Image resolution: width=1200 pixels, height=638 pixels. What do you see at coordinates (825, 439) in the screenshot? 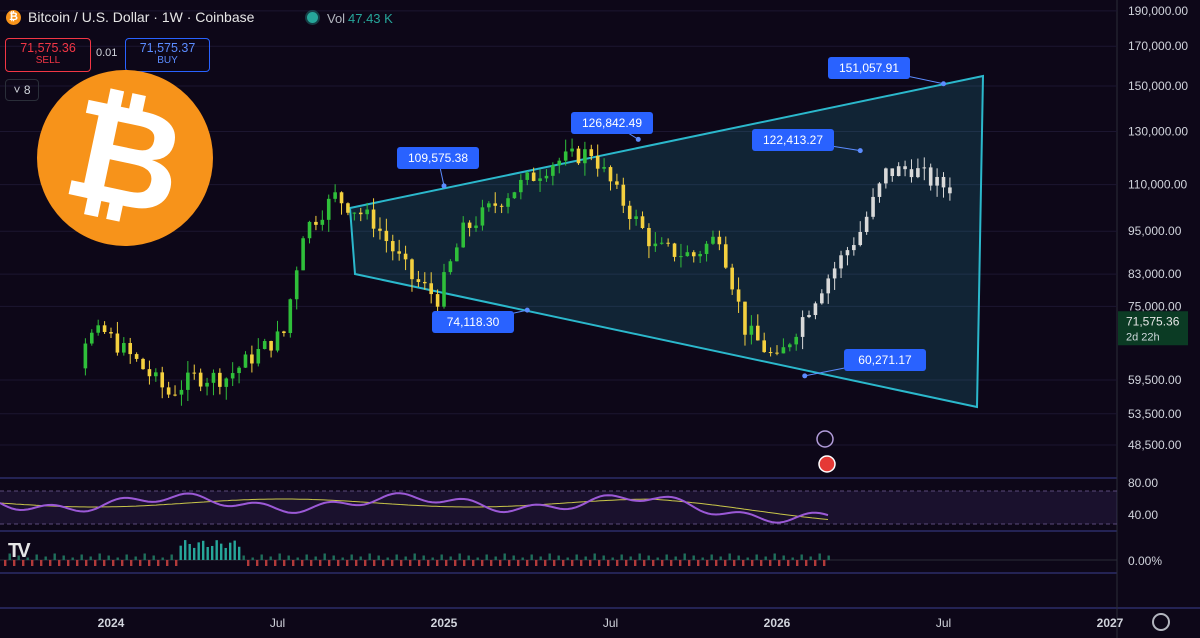
I see `lightning-icon` at bounding box center [825, 439].